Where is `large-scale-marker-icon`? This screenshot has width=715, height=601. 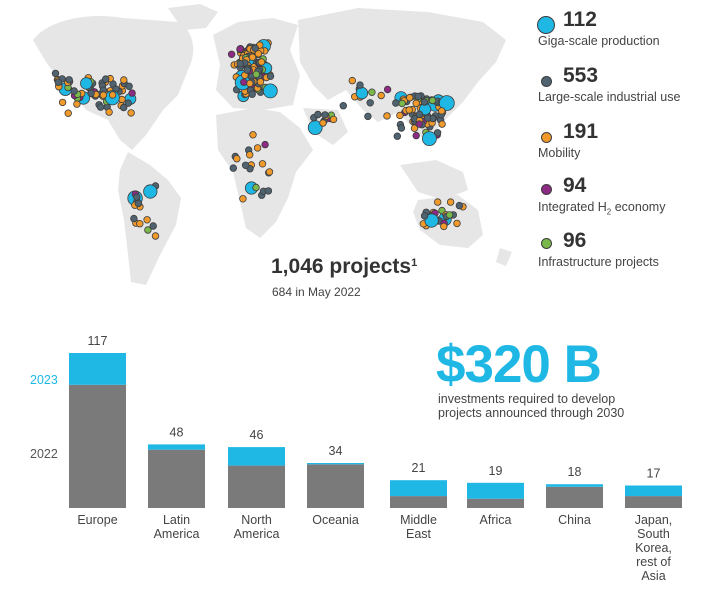
large-scale-marker-icon is located at coordinates (546, 81).